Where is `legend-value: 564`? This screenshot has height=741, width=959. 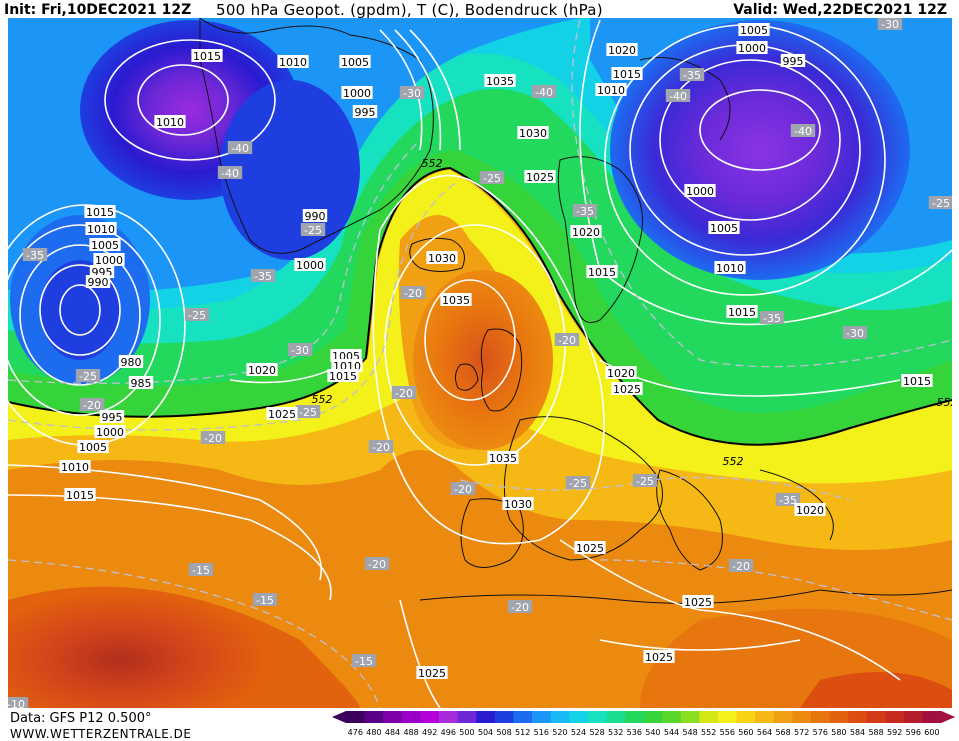
legend-value: 564 is located at coordinates (764, 732).